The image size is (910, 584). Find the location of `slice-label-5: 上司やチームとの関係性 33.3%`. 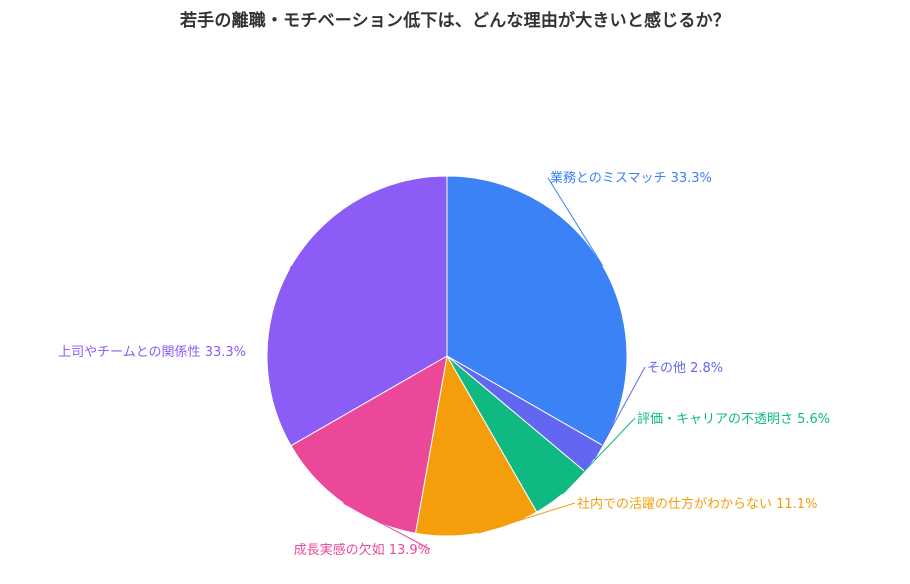

slice-label-5: 上司やチームとの関係性 33.3% is located at coordinates (152, 352).